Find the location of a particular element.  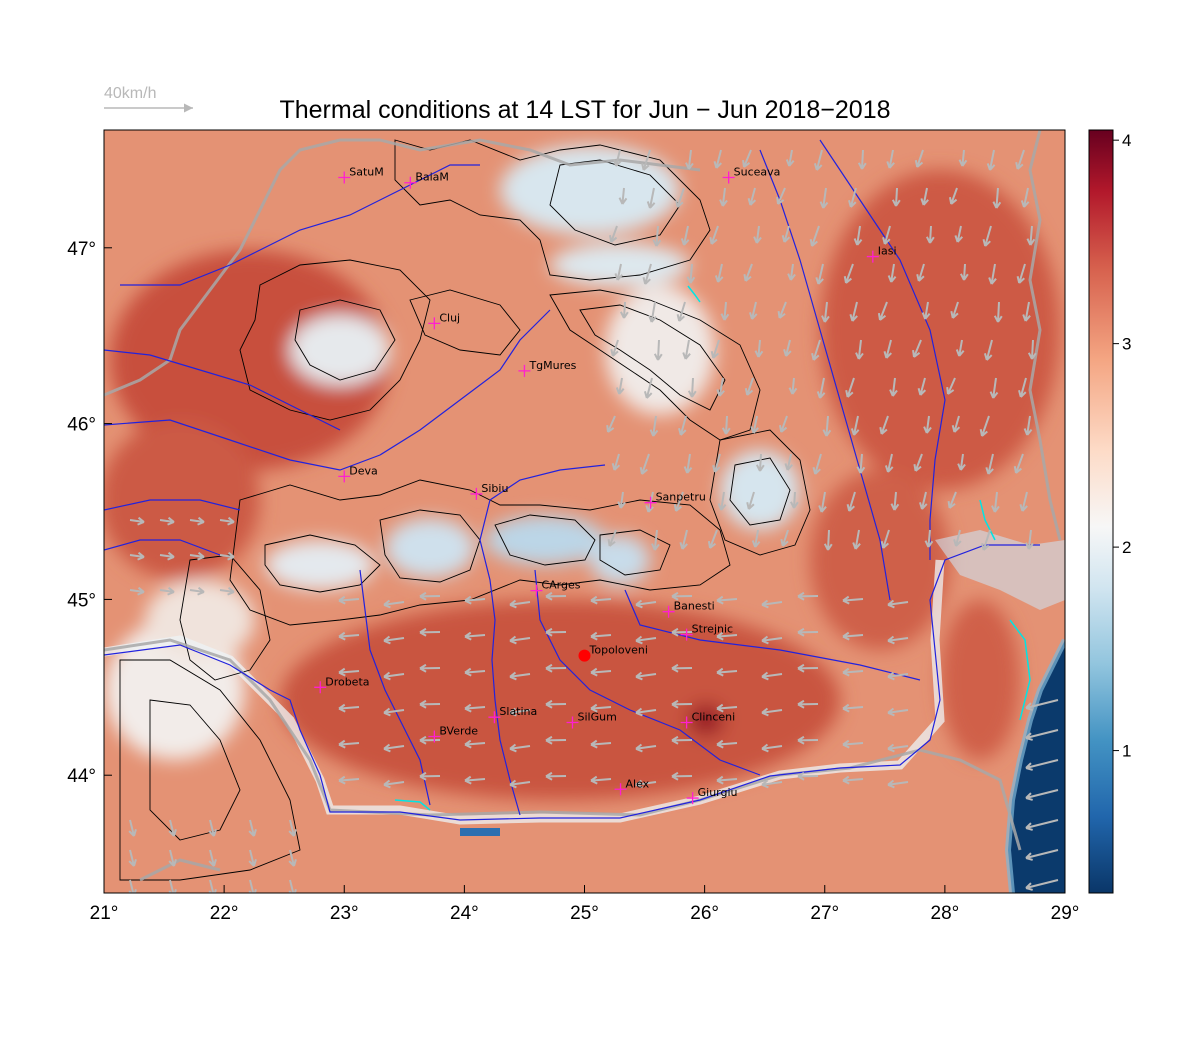

cool-zone-bucegi is located at coordinates (620, 560).